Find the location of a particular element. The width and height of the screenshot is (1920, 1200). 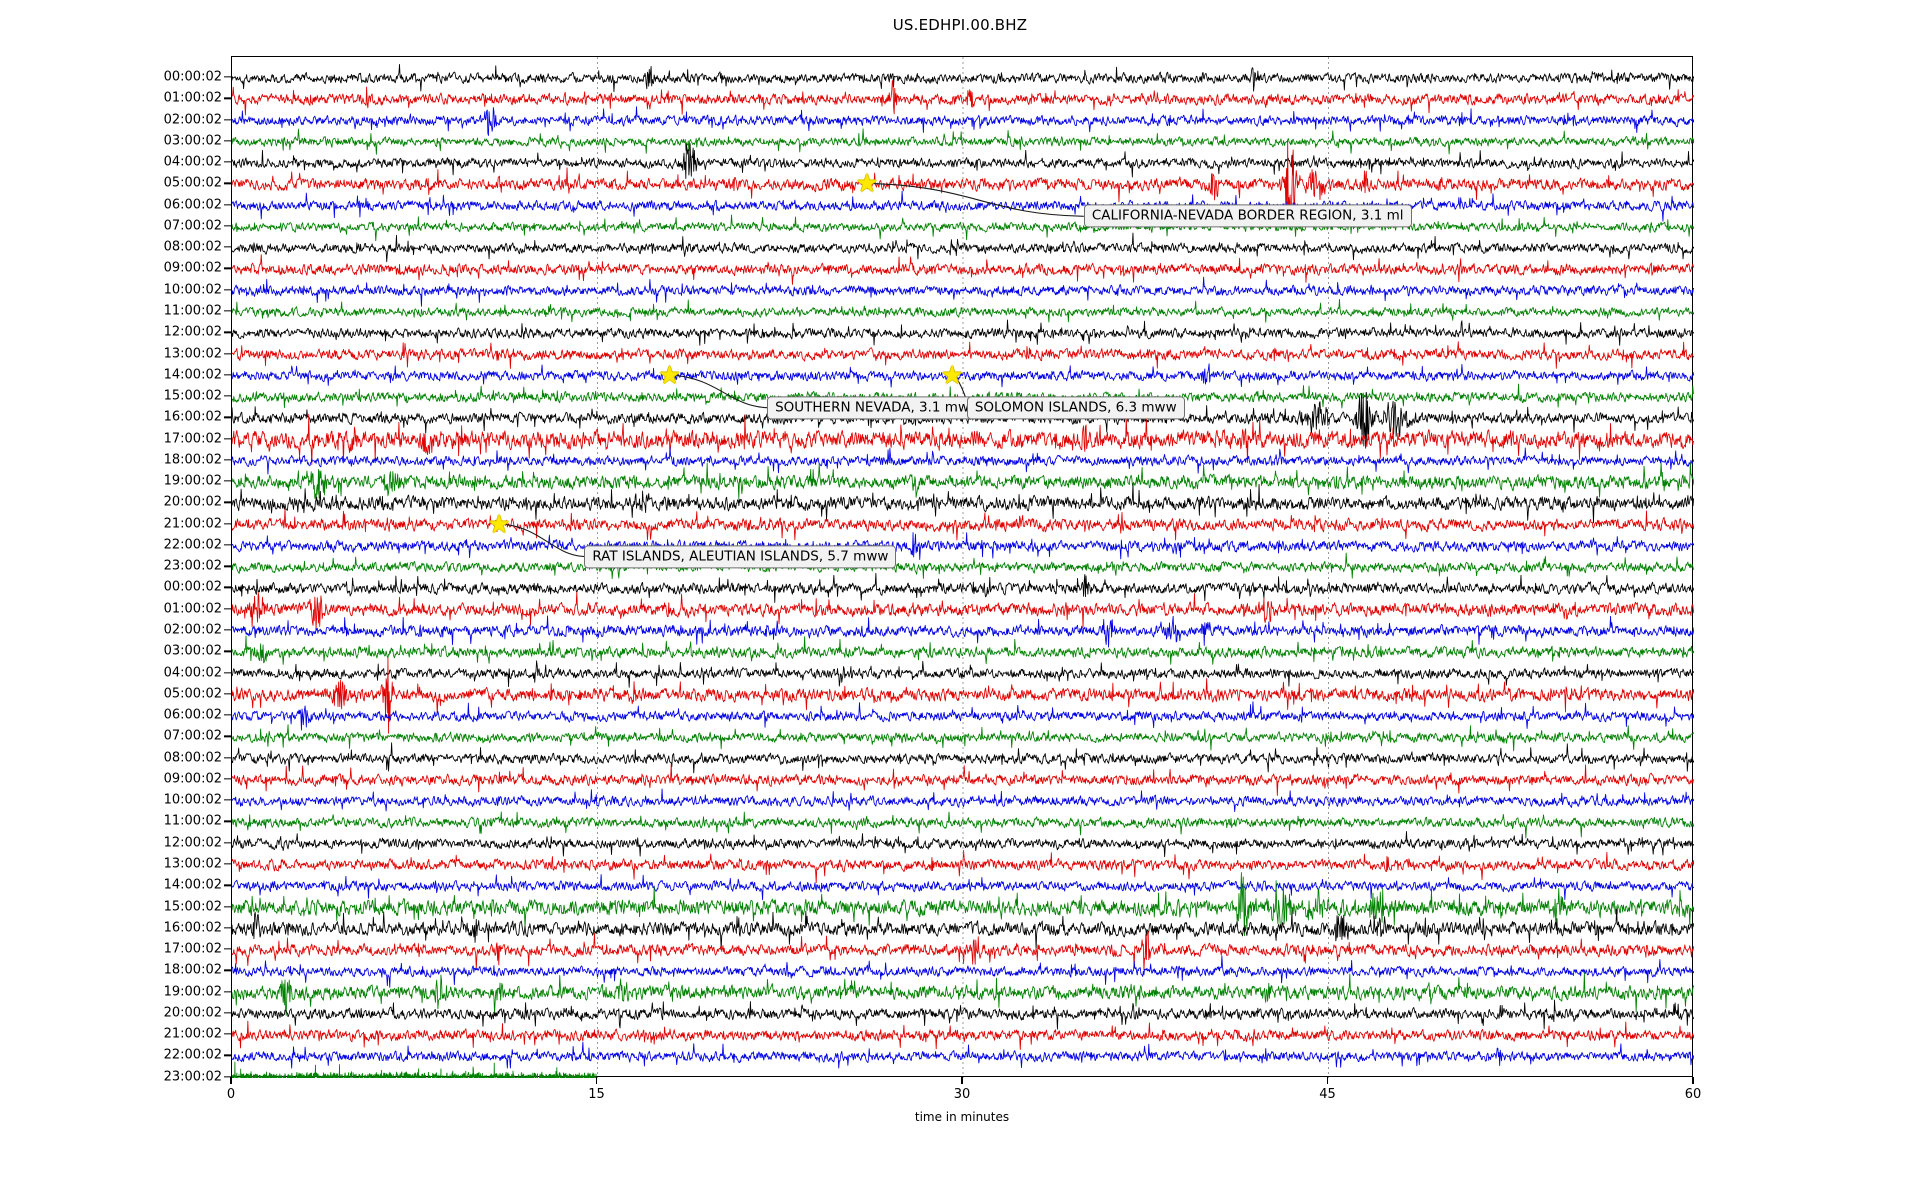

event-label-california-nevada: CALIFORNIA-NEVADA BORDER REGION, 3.1 ml is located at coordinates (1247, 216).